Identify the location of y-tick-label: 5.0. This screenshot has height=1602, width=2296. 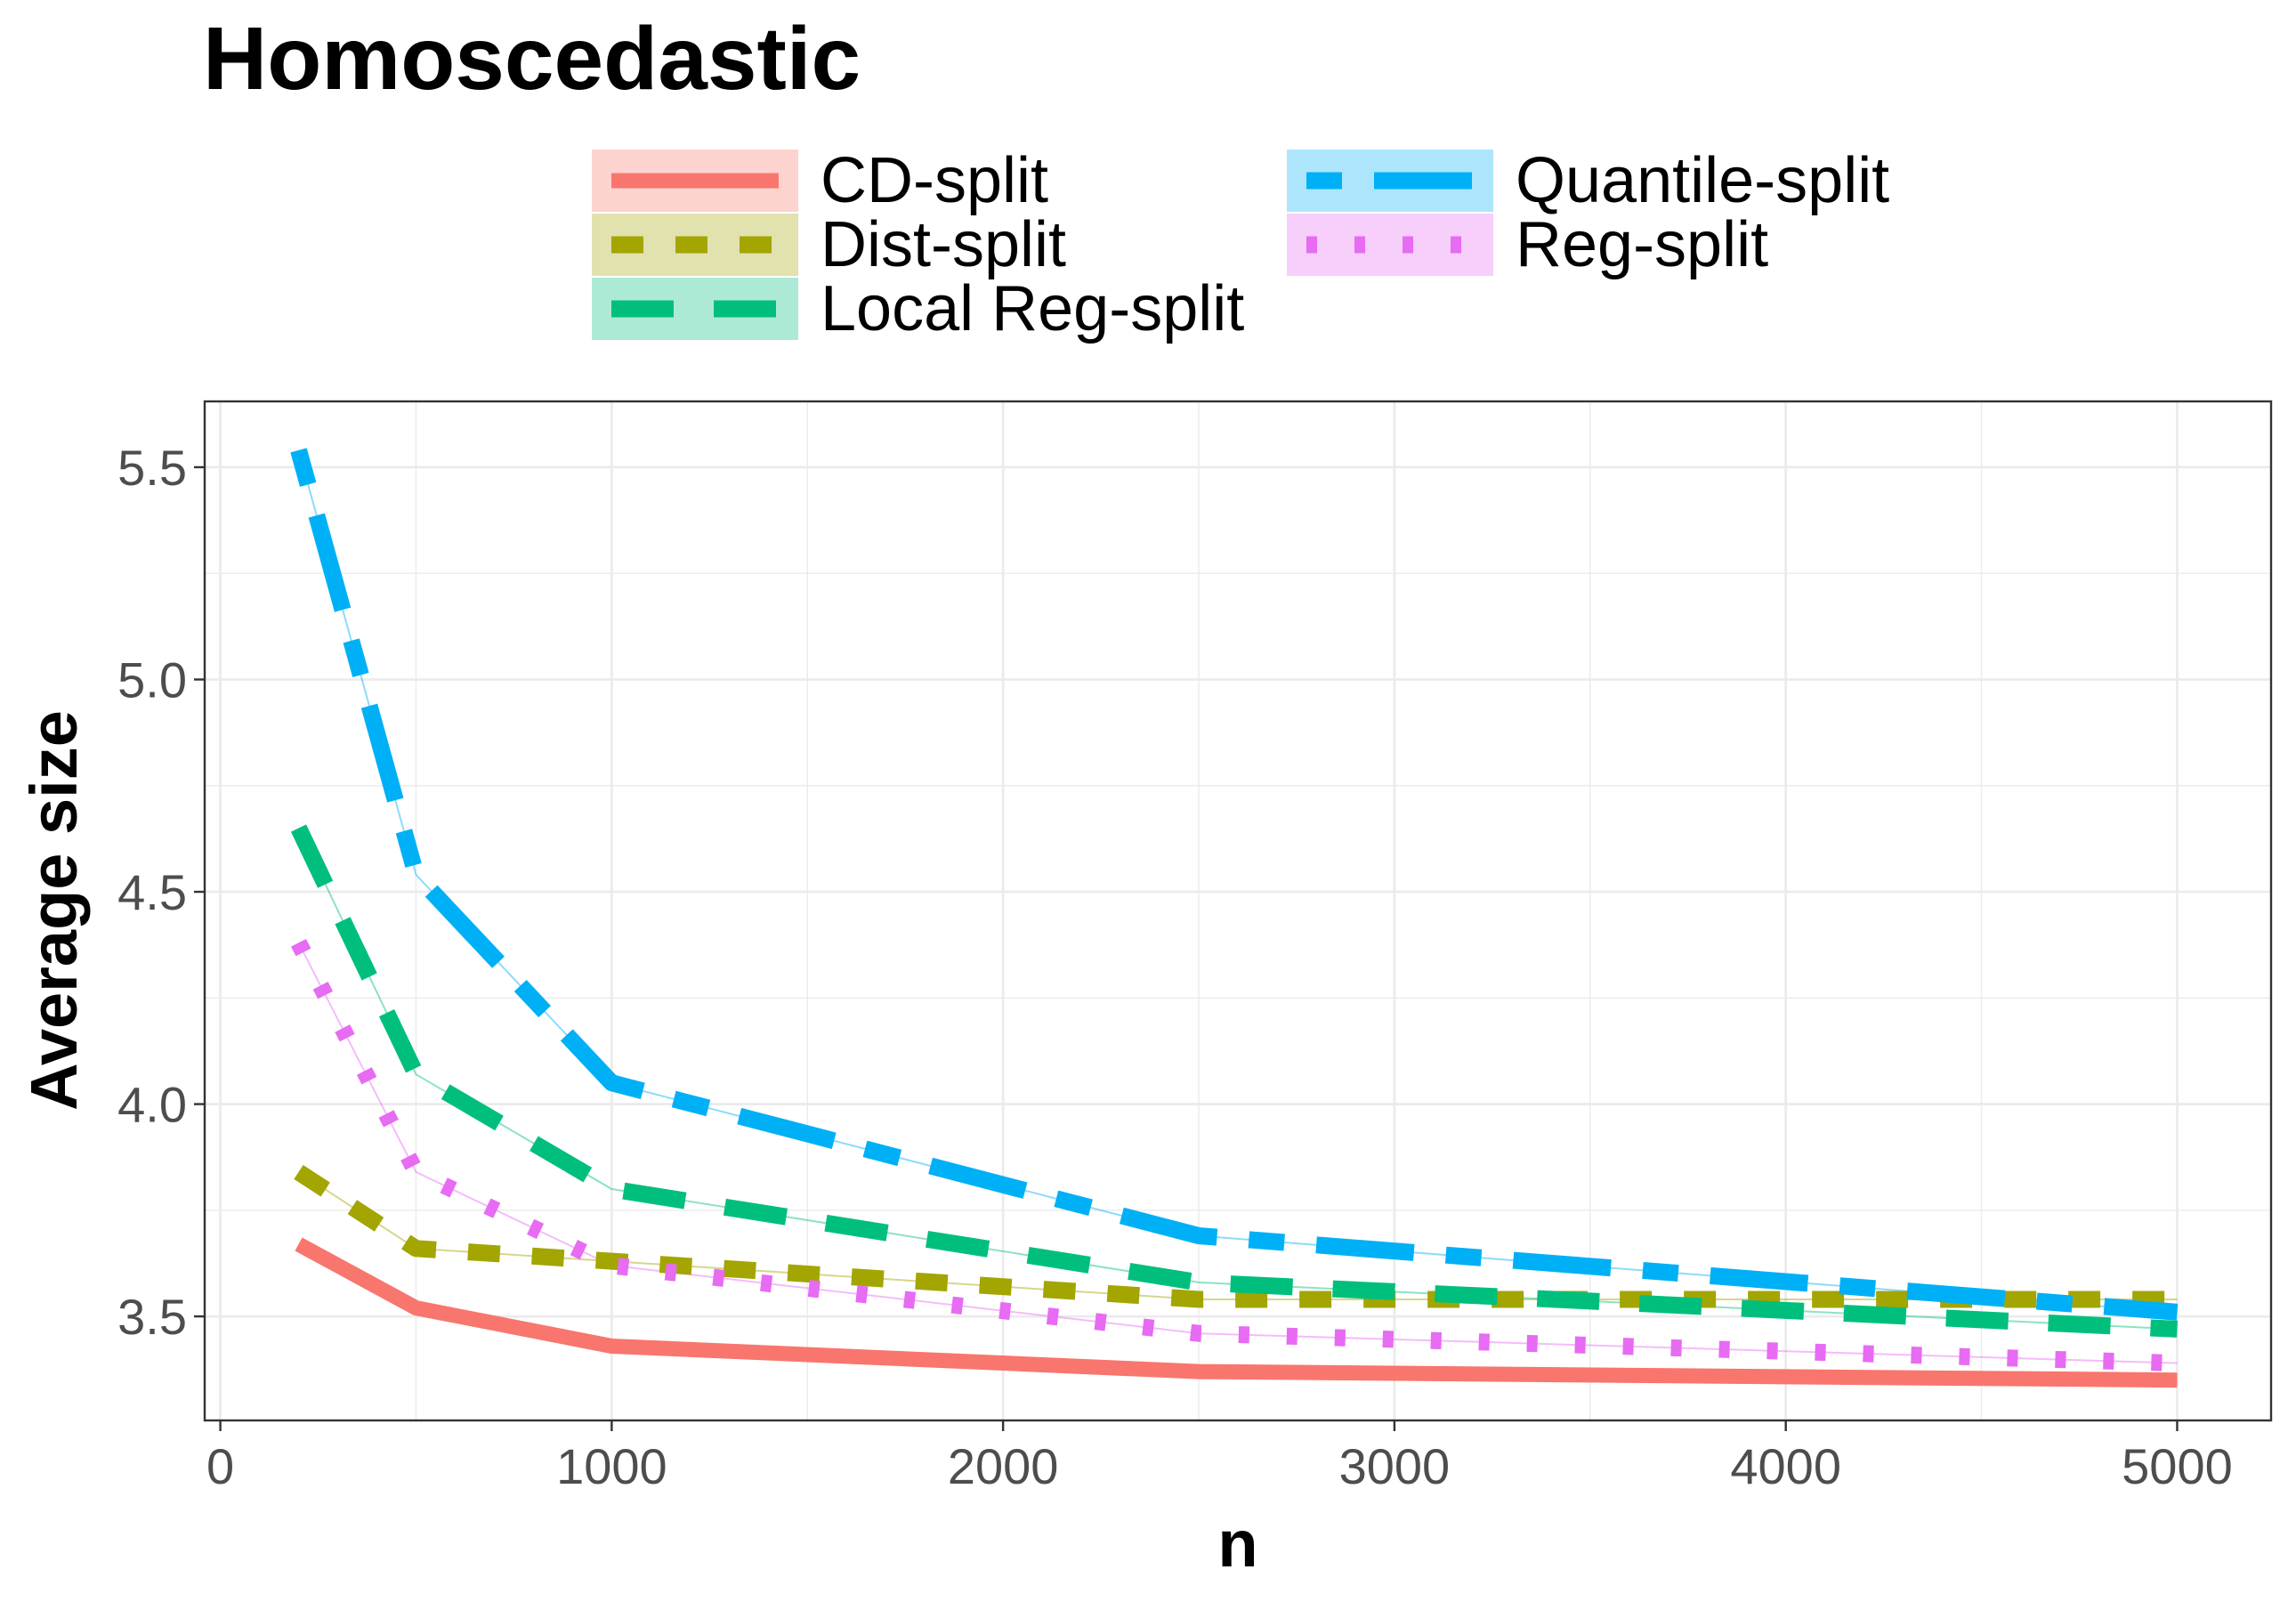
(152, 679).